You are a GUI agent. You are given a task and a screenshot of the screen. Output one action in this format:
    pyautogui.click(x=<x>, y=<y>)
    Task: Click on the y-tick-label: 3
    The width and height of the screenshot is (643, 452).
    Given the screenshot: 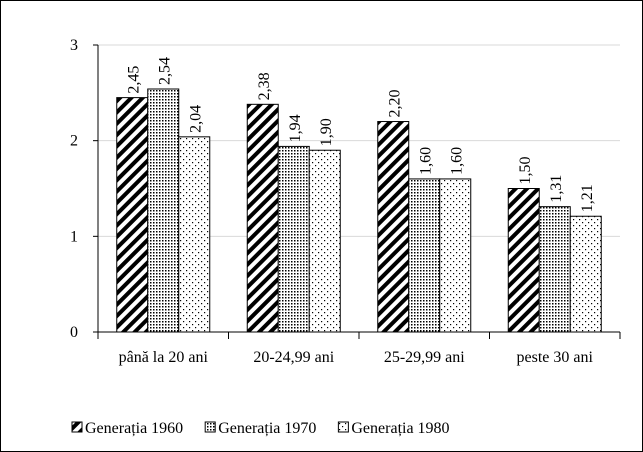 What is the action you would take?
    pyautogui.click(x=74, y=45)
    